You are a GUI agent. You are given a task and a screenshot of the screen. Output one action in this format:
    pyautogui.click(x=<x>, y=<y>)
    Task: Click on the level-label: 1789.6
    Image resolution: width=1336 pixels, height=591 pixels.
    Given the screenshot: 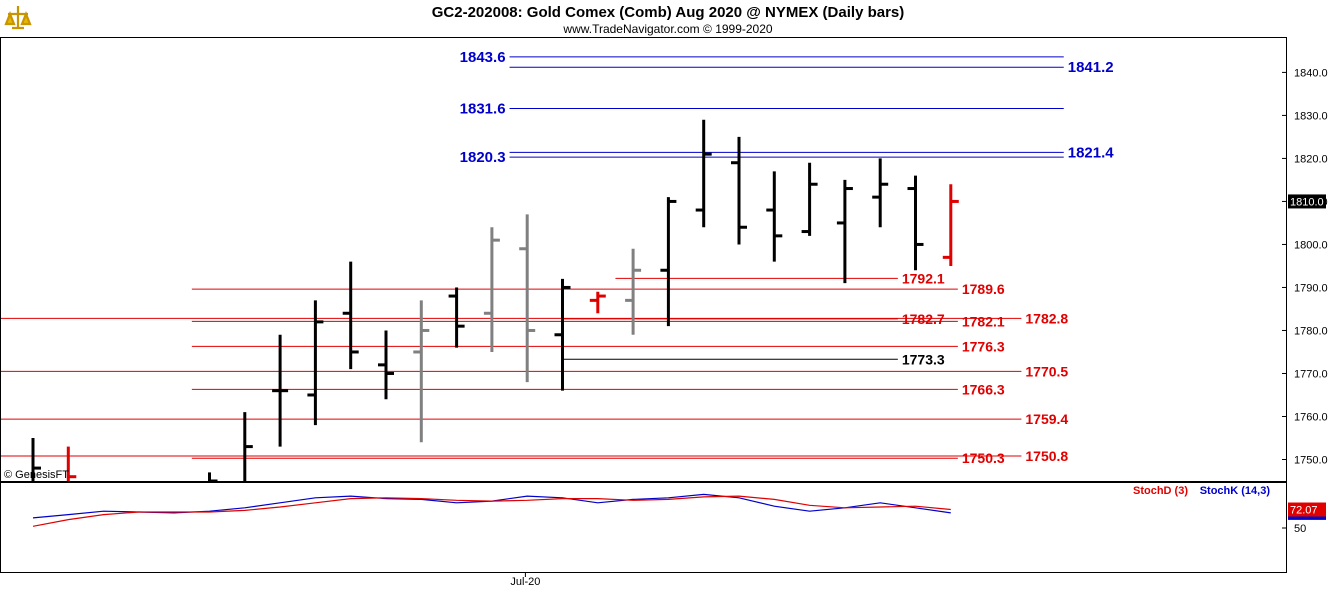 What is the action you would take?
    pyautogui.click(x=983, y=289)
    